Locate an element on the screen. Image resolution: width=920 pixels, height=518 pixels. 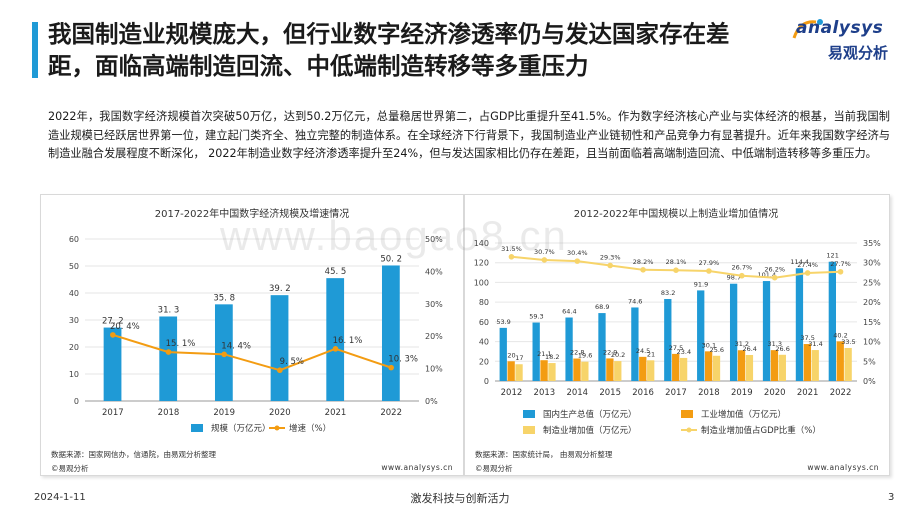
line-value-label: 27.4% is located at coordinates (807, 265).